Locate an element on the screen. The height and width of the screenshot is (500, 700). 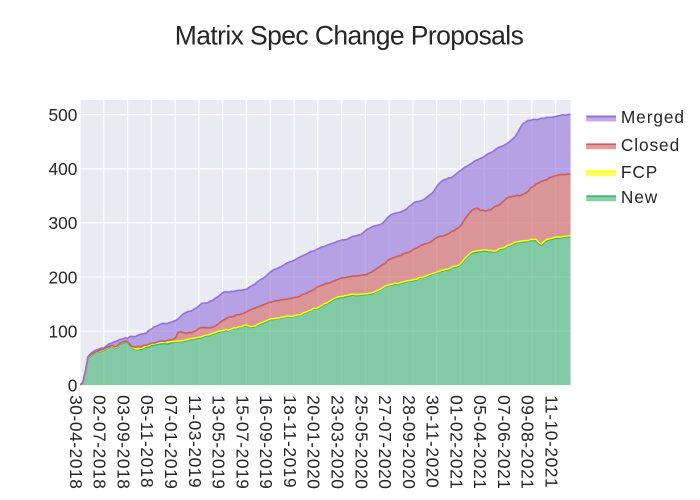
svg-text: New is located at coordinates (639, 197).